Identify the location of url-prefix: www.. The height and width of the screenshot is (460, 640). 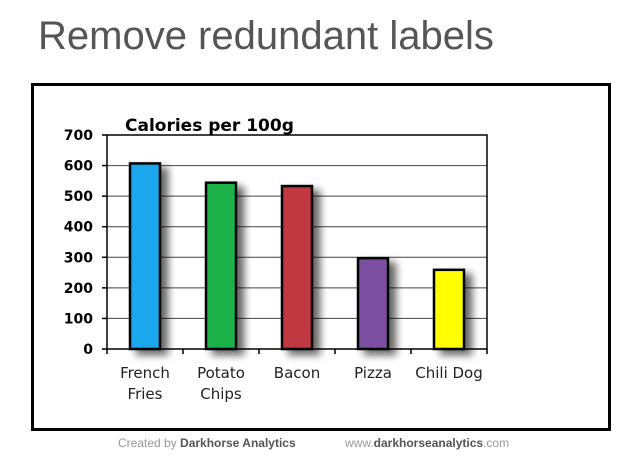
(359, 443).